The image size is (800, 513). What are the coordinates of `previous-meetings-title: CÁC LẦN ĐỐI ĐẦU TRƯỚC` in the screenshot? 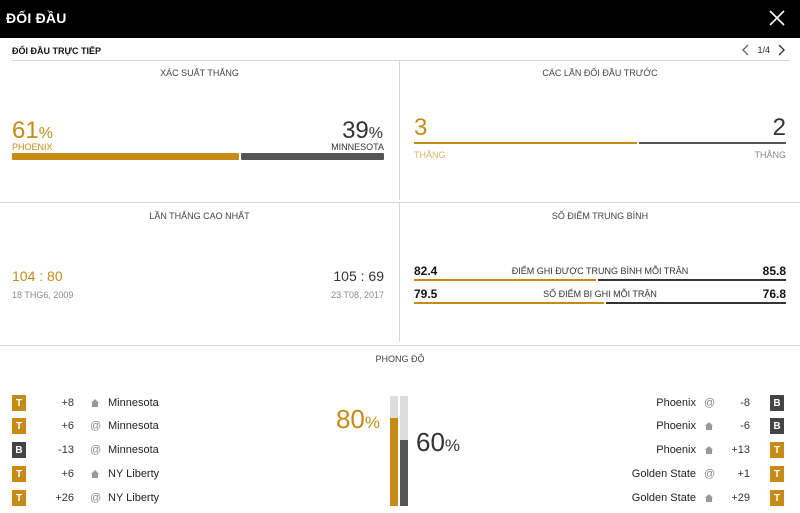 It's located at (600, 73).